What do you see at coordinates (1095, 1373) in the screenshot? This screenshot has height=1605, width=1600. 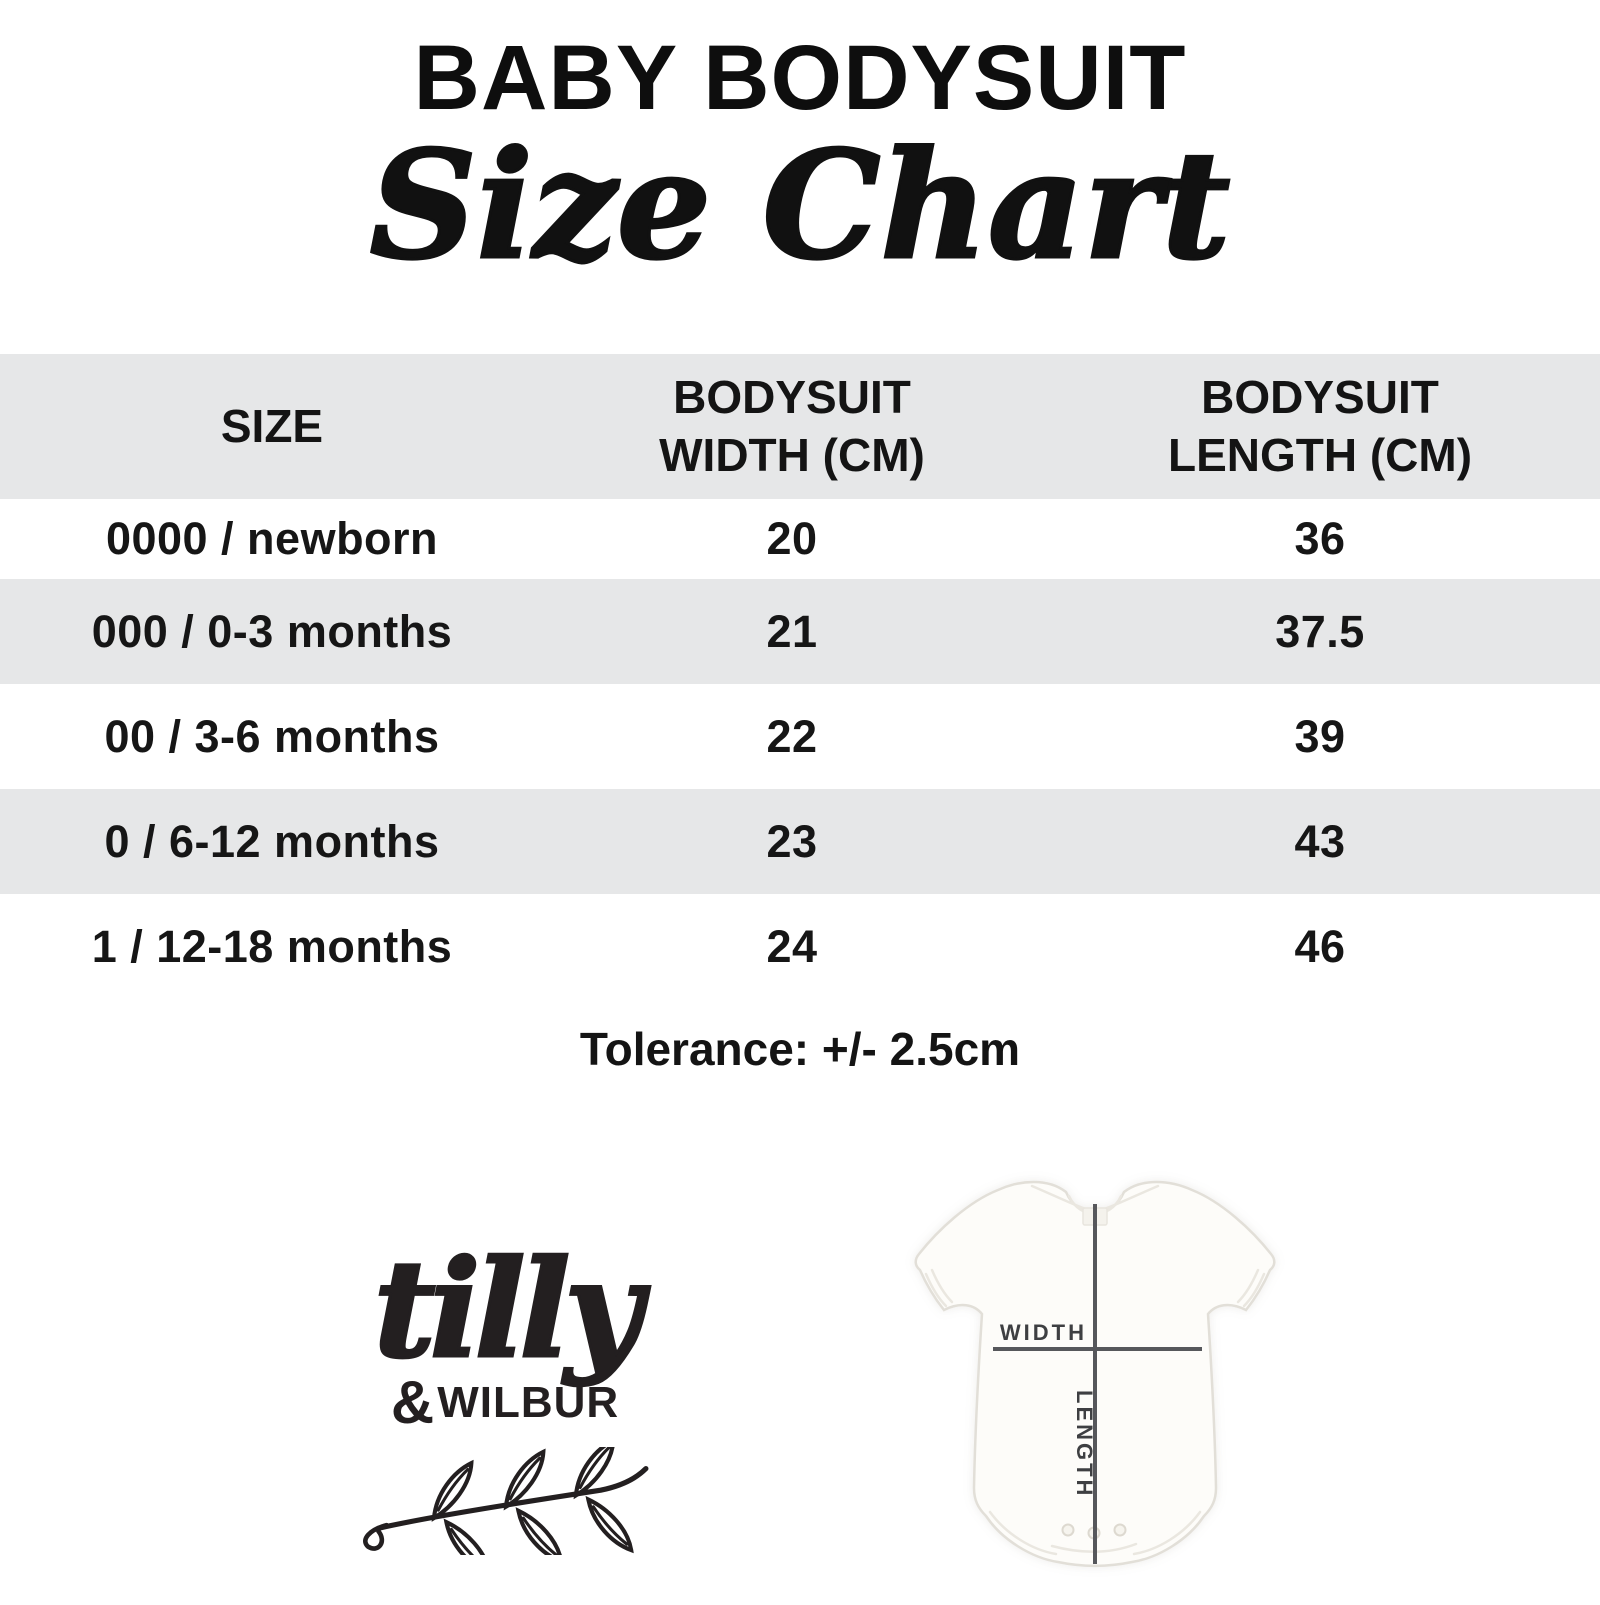 I see `bodysuit-illustration: WIDTH LENGTH` at bounding box center [1095, 1373].